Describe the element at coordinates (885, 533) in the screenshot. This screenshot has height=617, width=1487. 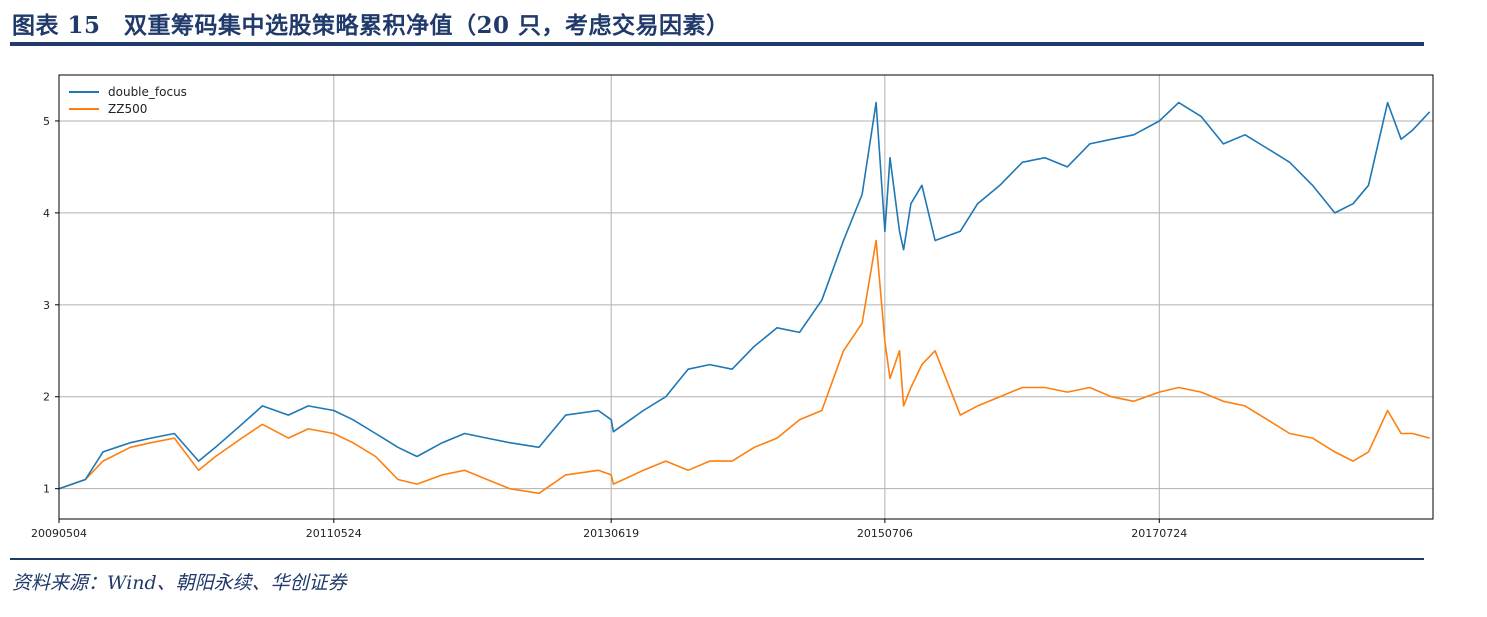
I see `x-tick-label: 20150706` at that location.